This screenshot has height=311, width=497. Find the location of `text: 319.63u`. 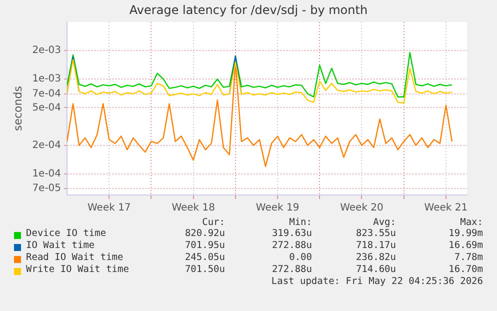

text: 319.63u is located at coordinates (292, 233).